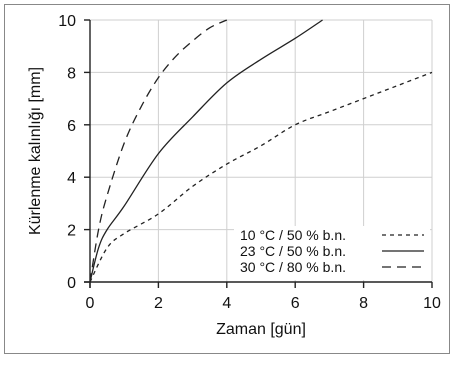 The image size is (454, 365). What do you see at coordinates (71, 126) in the screenshot?
I see `y-tick-label-3: 6` at bounding box center [71, 126].